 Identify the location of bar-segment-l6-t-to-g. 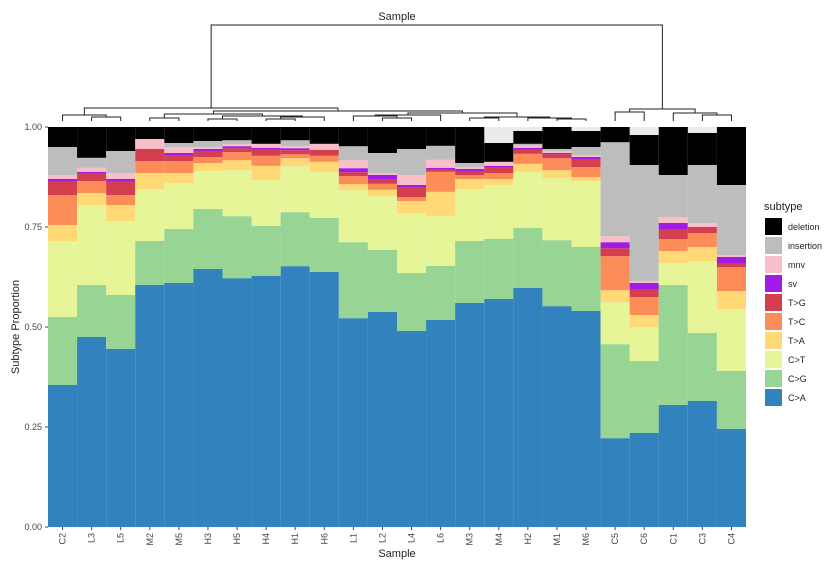
(440, 171).